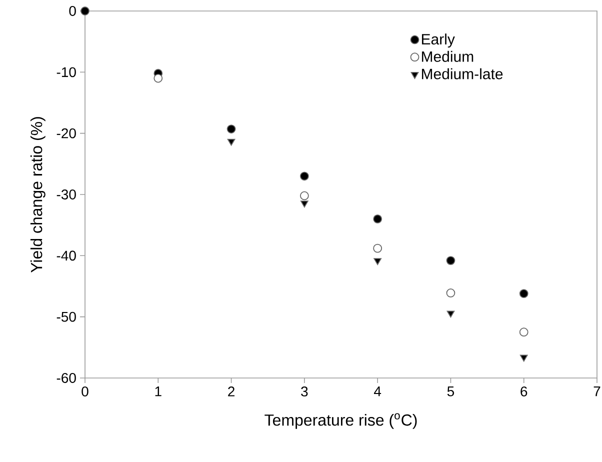 The image size is (602, 462). Describe the element at coordinates (66, 255) in the screenshot. I see `y-tick-label: -40` at that location.